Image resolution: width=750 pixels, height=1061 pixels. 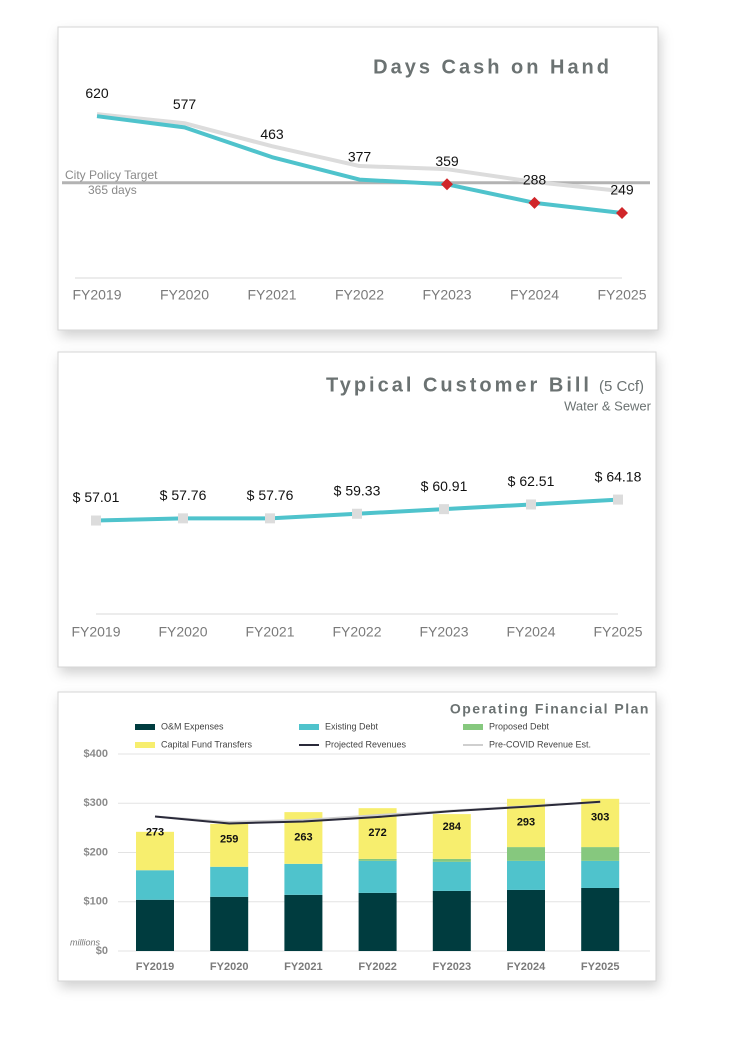 I want to click on data-label: 284, so click(x=452, y=827).